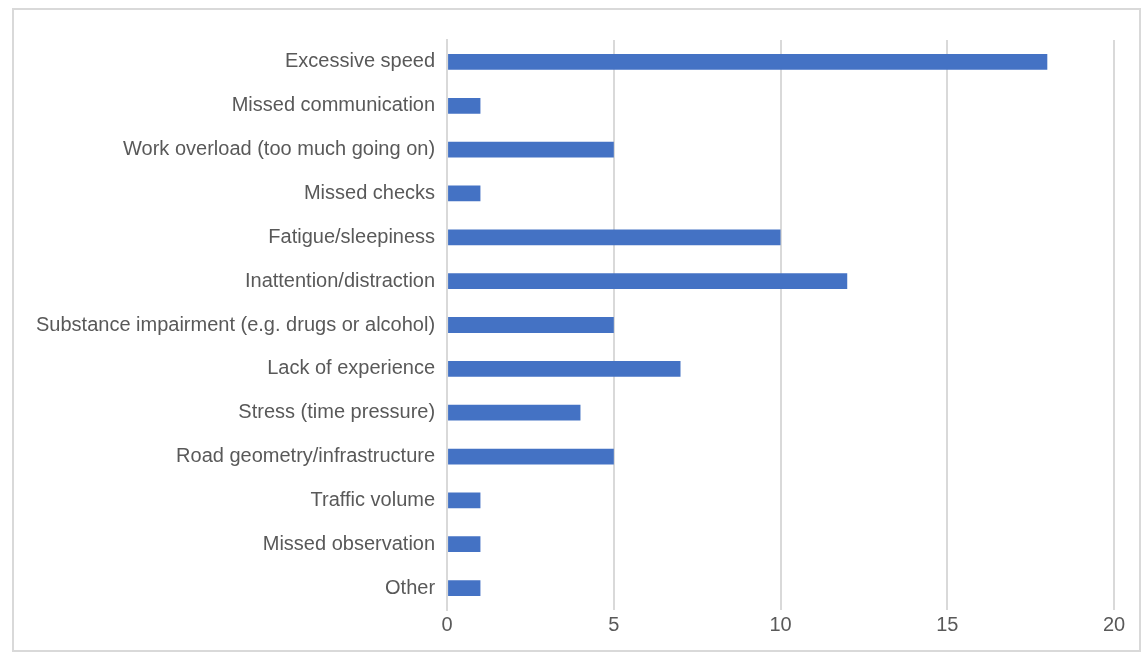 The width and height of the screenshot is (1145, 666). What do you see at coordinates (340, 279) in the screenshot?
I see `y-tick-label: Inattention/distraction` at bounding box center [340, 279].